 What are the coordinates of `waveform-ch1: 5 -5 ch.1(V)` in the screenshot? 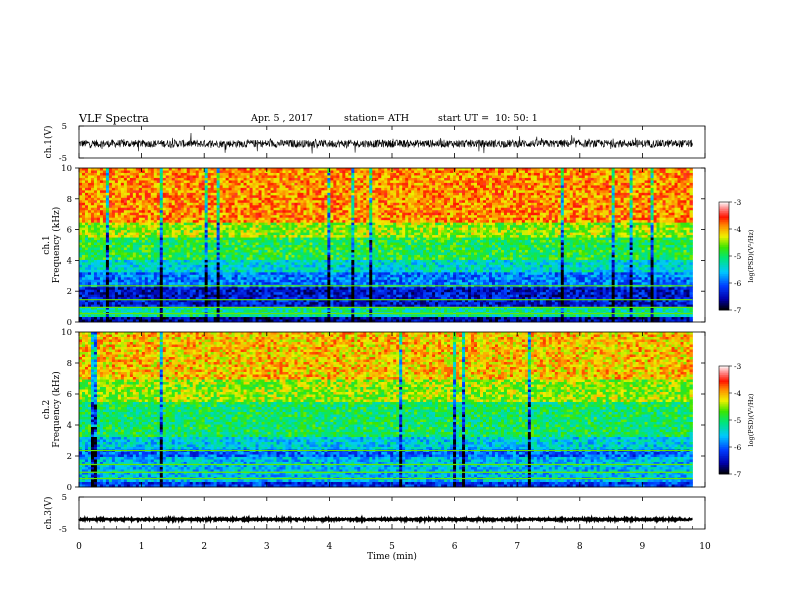 It's located at (374, 143).